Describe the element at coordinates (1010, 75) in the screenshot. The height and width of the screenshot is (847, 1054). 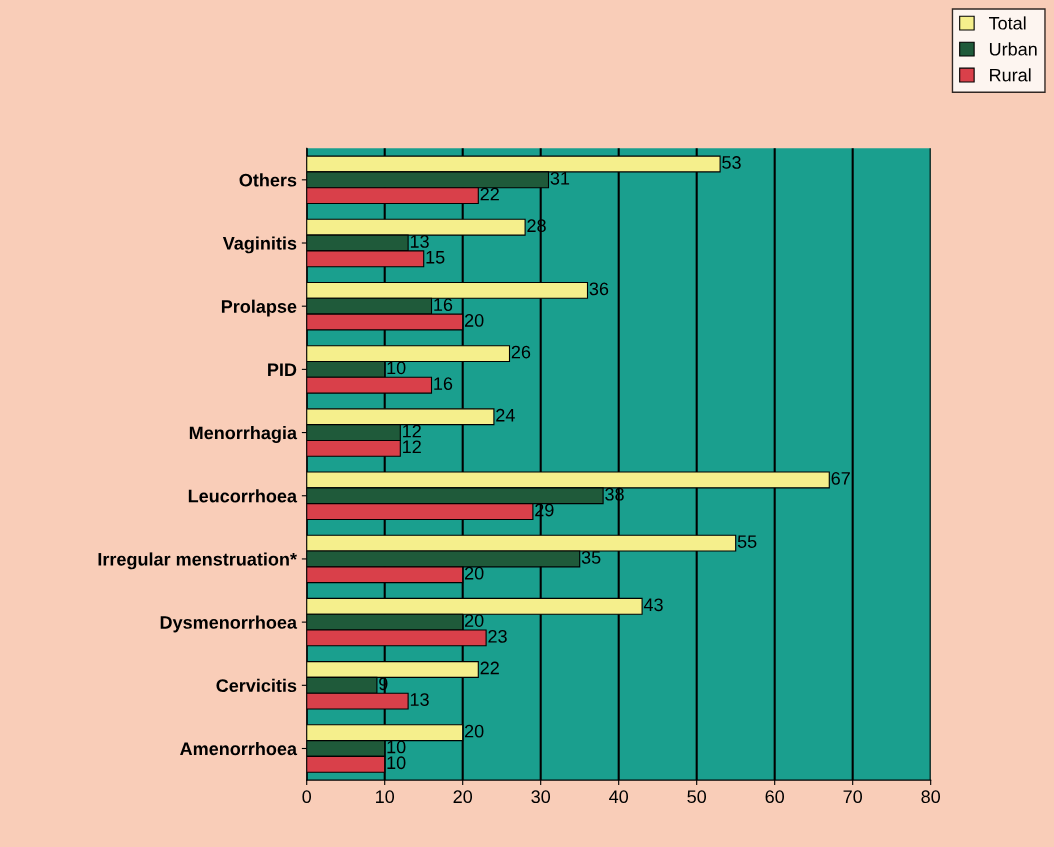
I see `legend-label: Rural` at that location.